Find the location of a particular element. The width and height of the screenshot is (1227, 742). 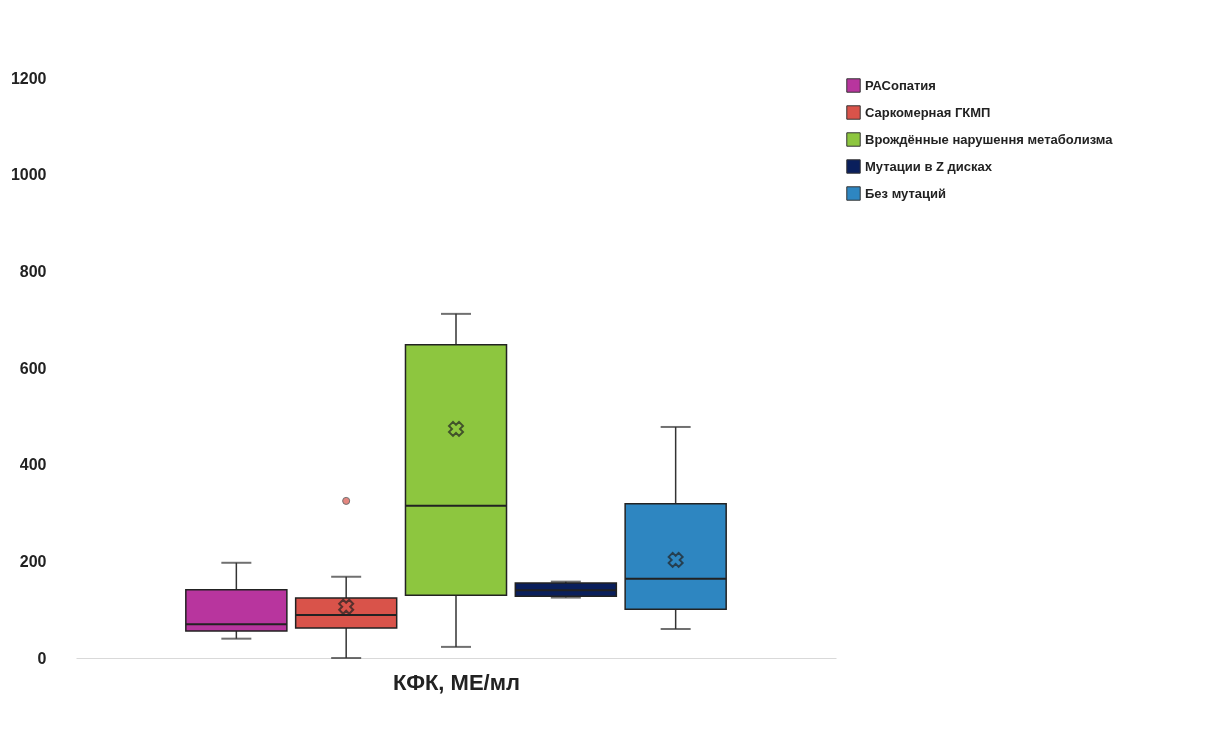

legend-label: РАСопатия is located at coordinates (900, 85).